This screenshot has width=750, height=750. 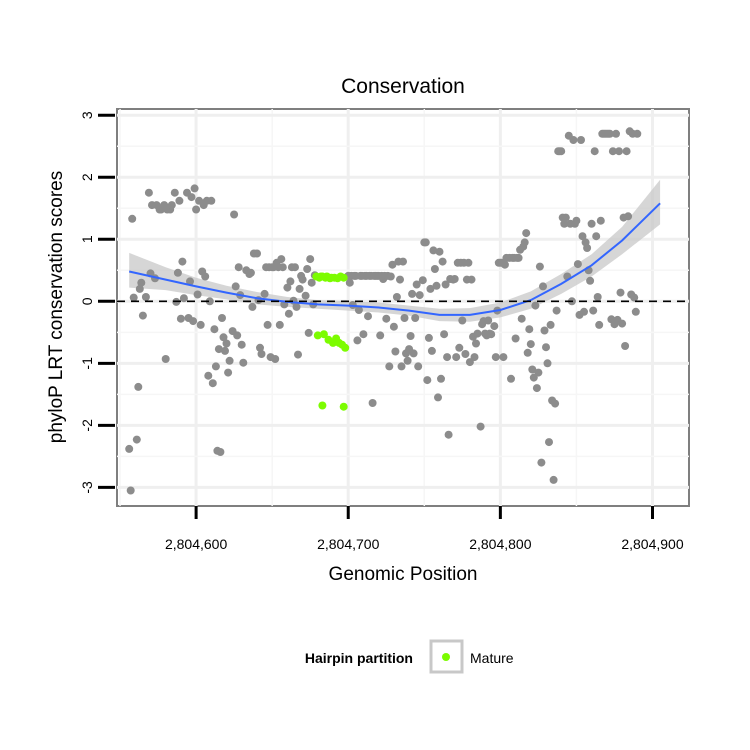 I want to click on x-tick-label: 2,804,600, so click(x=196, y=544).